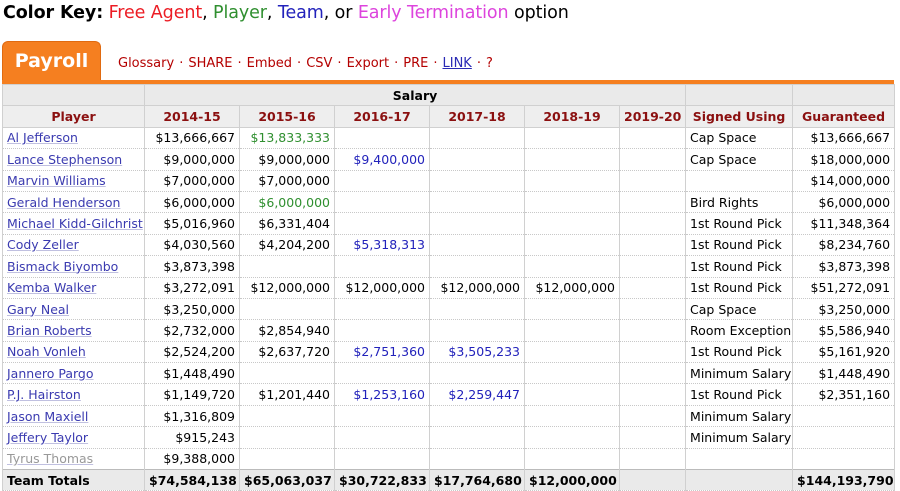 This screenshot has height=491, width=900. I want to click on player-link: Jannero Pargo, so click(50, 373).